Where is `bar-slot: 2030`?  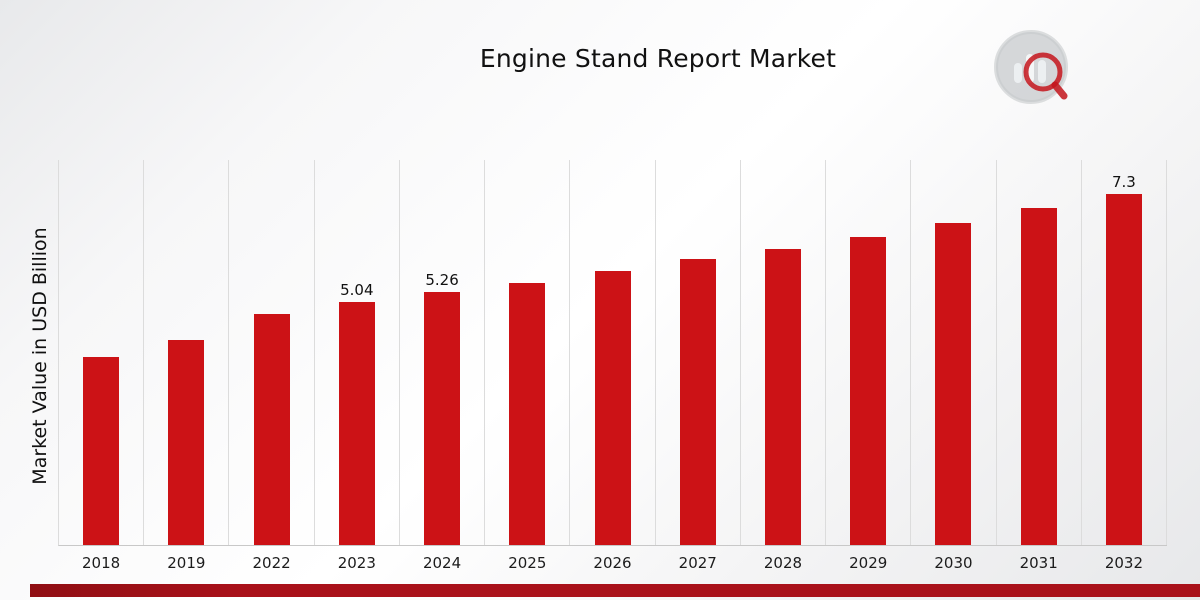
bar-slot: 2030 is located at coordinates (954, 366).